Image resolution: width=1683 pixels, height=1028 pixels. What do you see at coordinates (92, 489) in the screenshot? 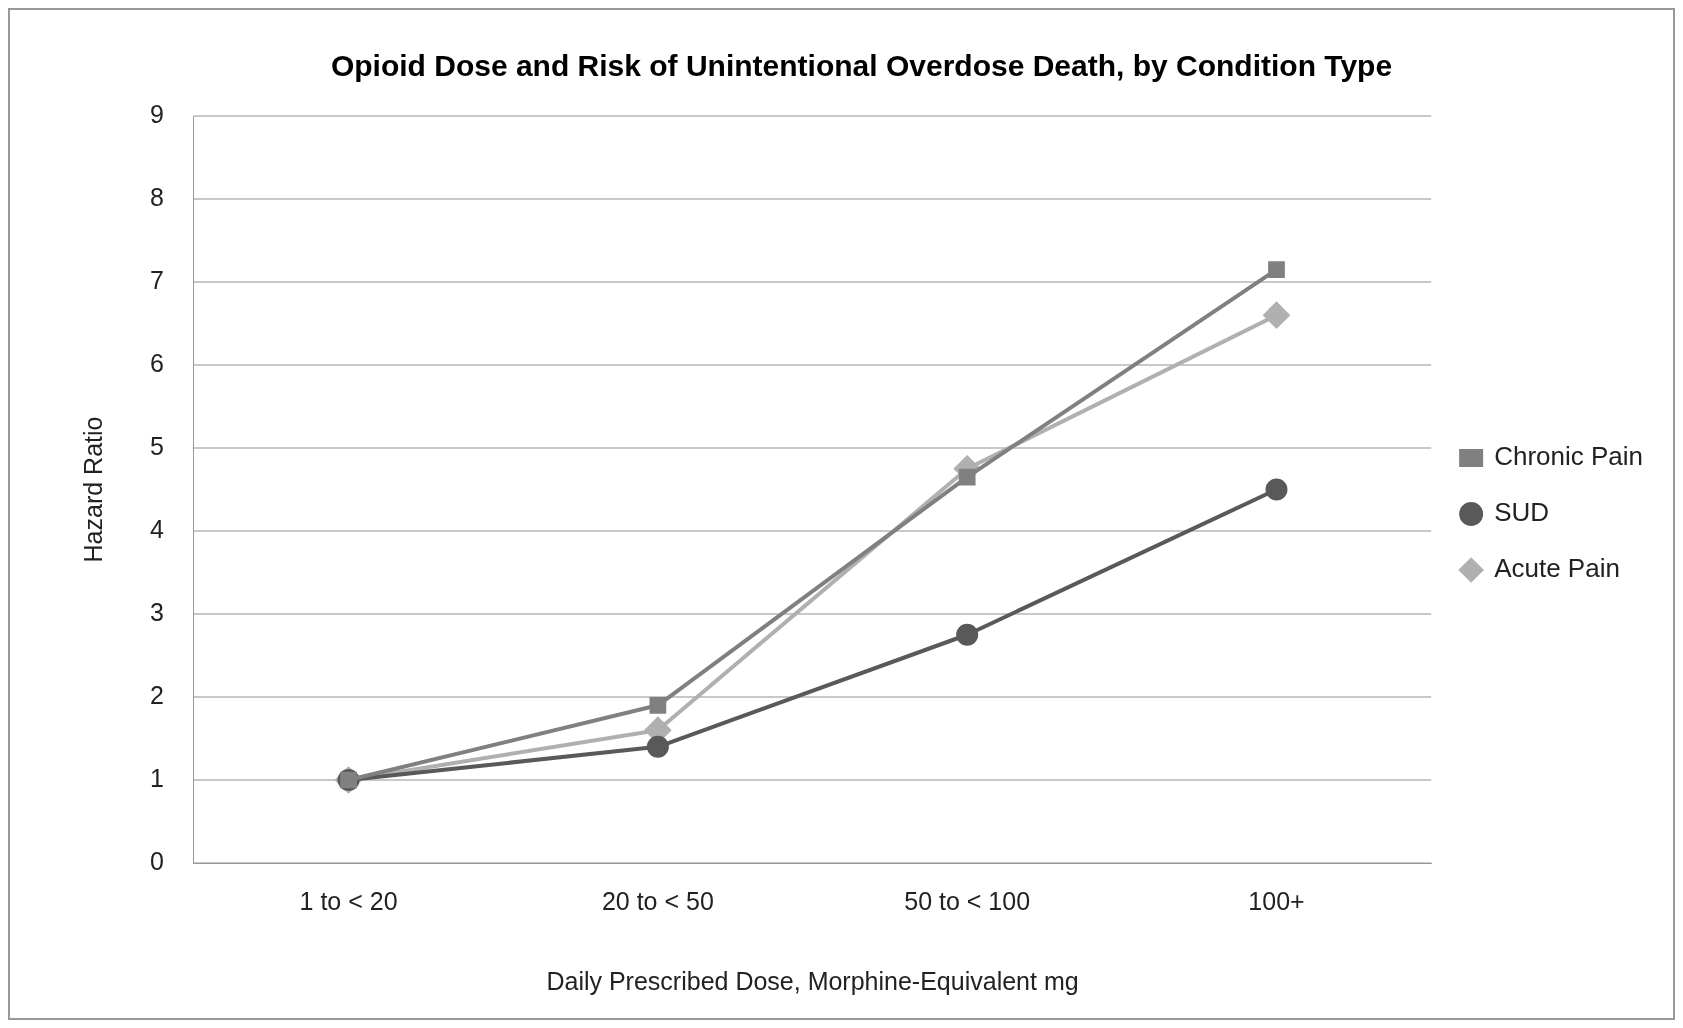
I see `y-axis-title: Hazard Ratio` at bounding box center [92, 489].